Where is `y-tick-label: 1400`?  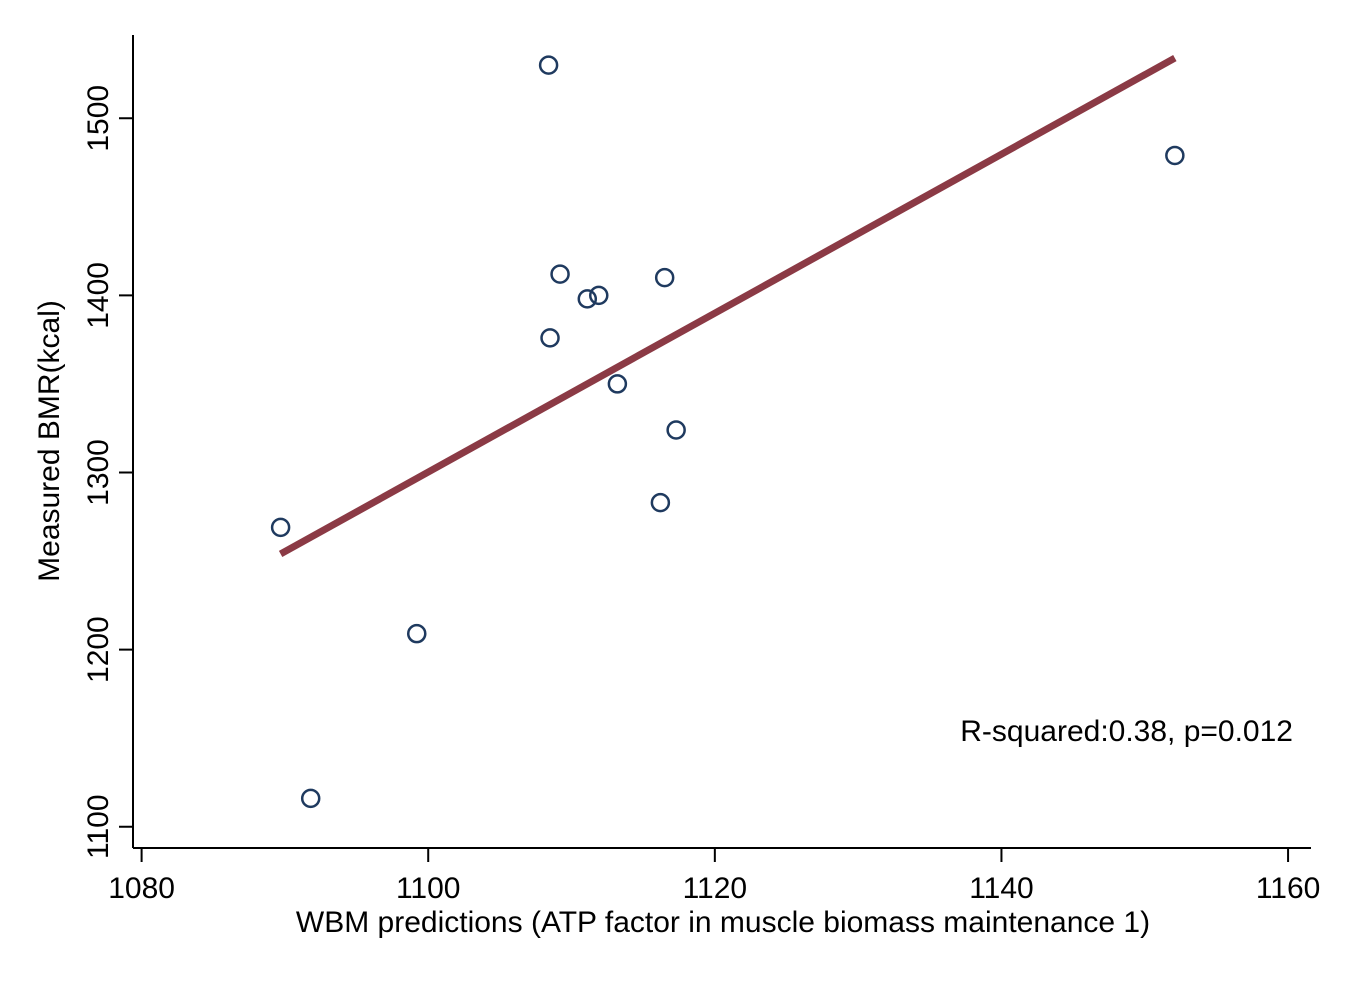 y-tick-label: 1400 is located at coordinates (98, 295).